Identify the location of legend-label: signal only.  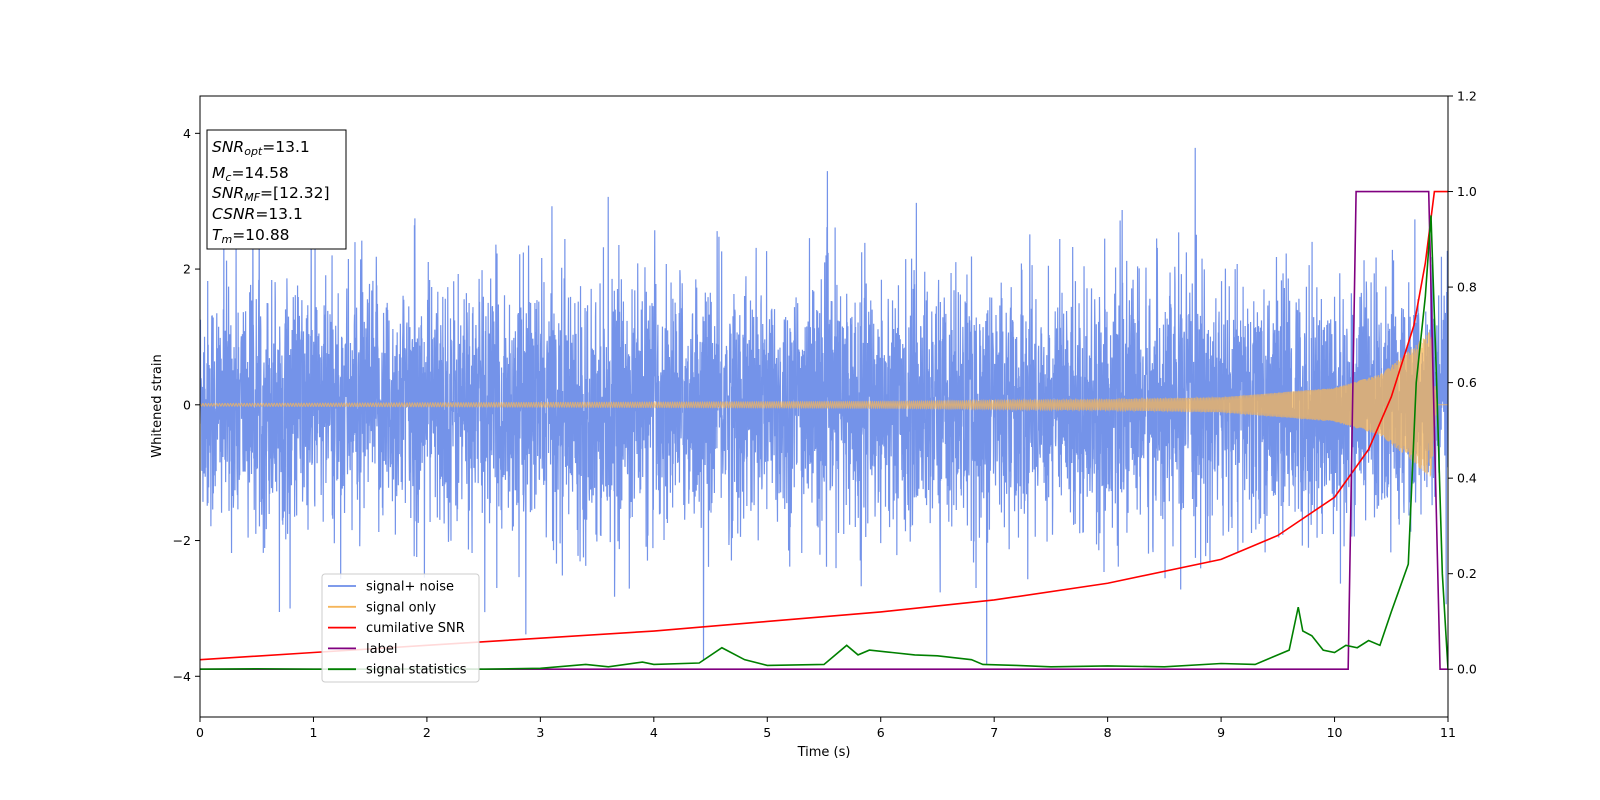
(401, 607).